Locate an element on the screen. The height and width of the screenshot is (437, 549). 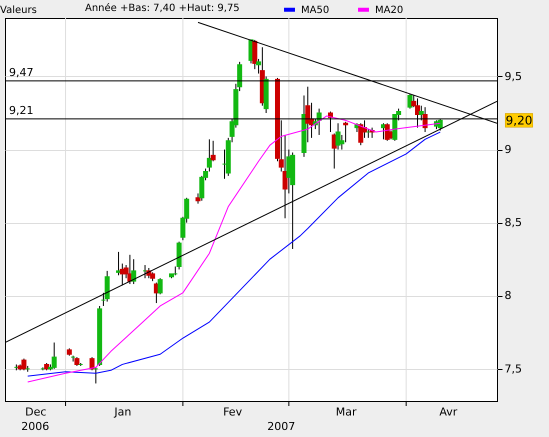
legend-label: MA20 is located at coordinates (389, 10).